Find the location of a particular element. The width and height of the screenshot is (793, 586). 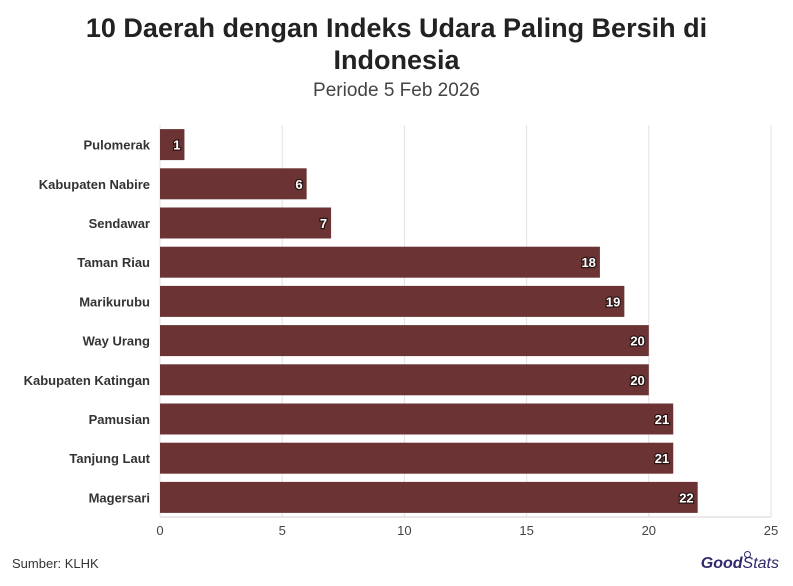

data-label-7: 20 is located at coordinates (637, 380).